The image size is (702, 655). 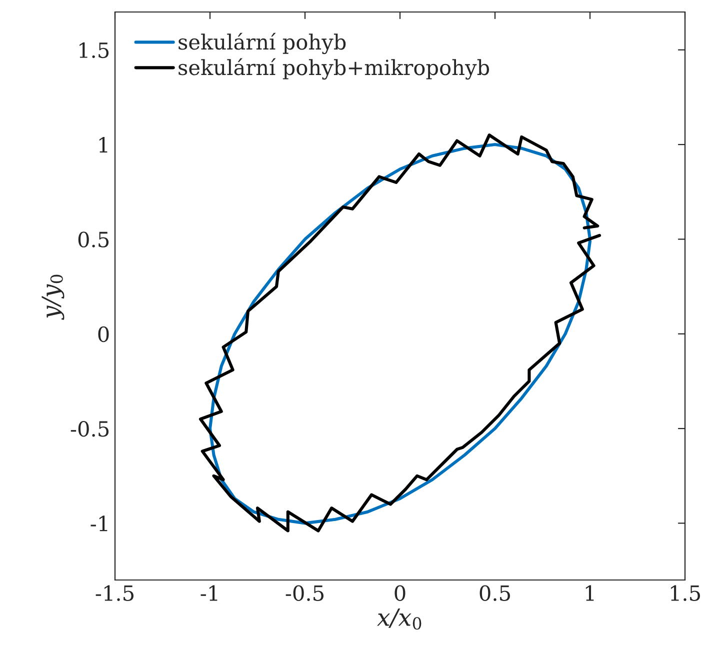 I want to click on y-tick-label: -0.5, so click(x=89, y=428).